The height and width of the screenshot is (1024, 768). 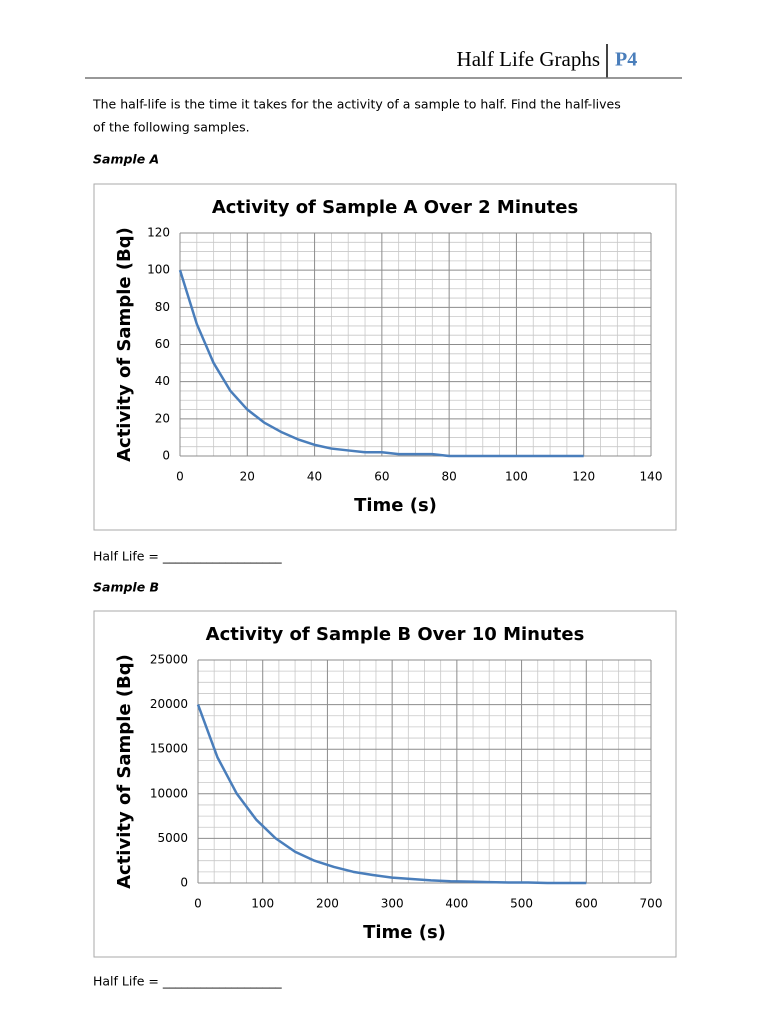 What do you see at coordinates (392, 904) in the screenshot?
I see `x-tick-label: 300` at bounding box center [392, 904].